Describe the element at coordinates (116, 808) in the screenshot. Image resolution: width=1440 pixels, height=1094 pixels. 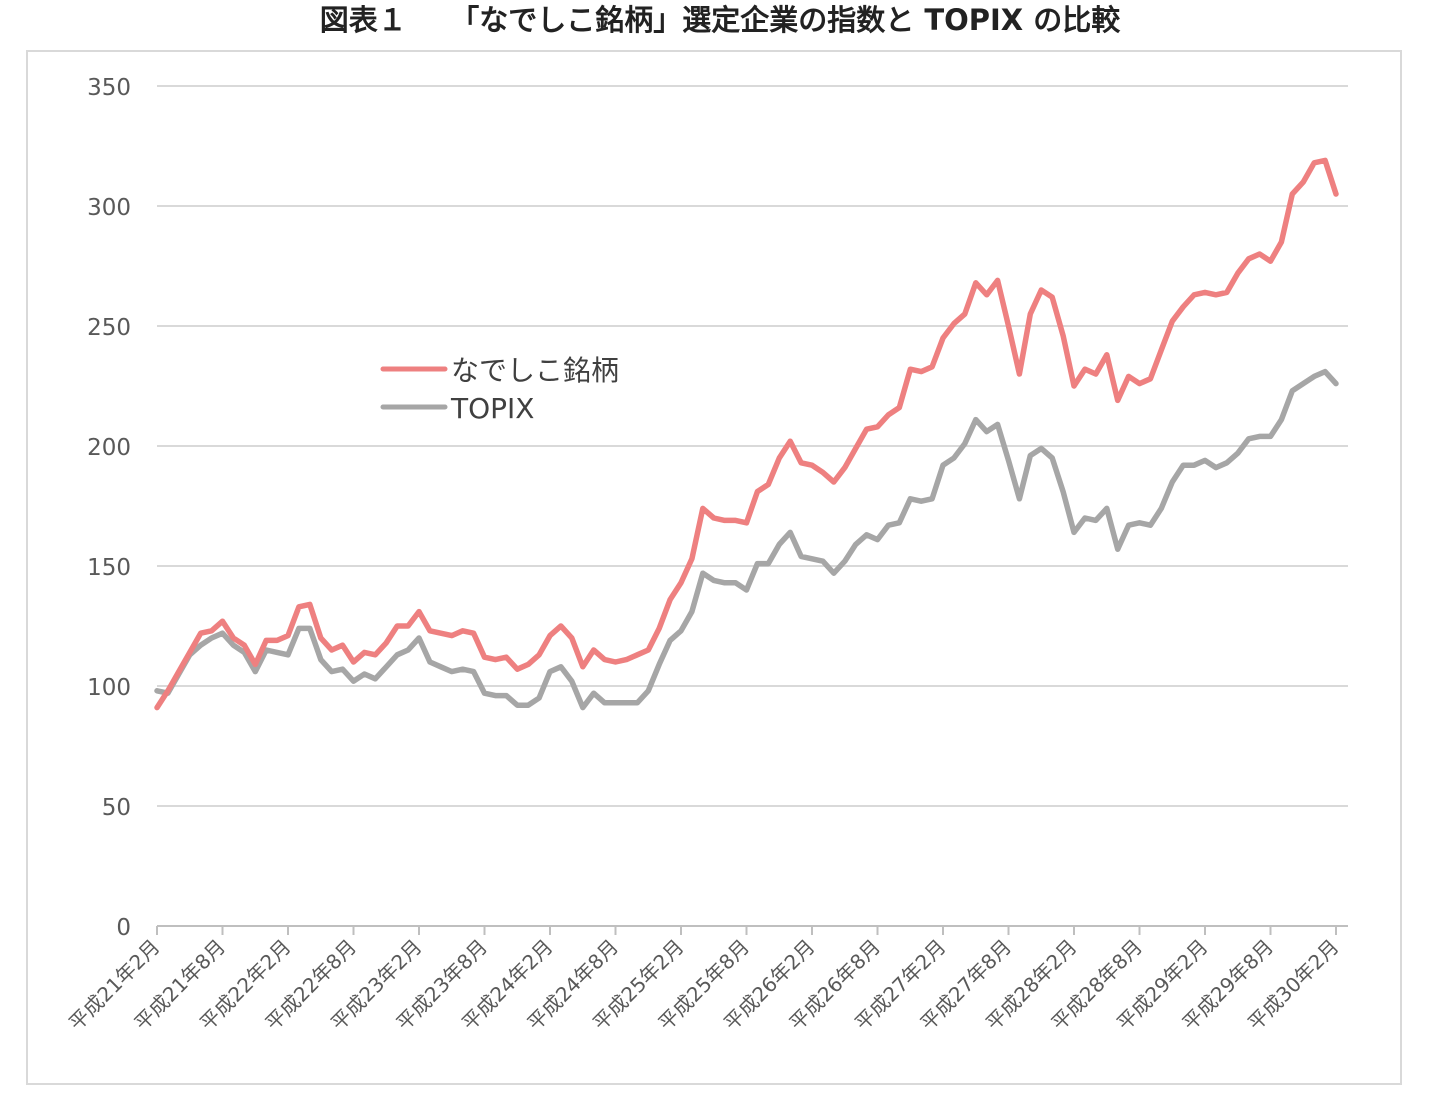
I see `y-tick-label: 50` at that location.